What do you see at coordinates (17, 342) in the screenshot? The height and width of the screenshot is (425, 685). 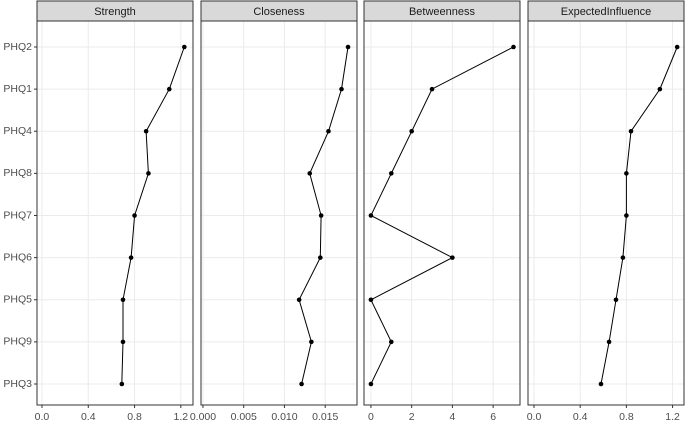 I see `y-tick-label: PHQ9` at bounding box center [17, 342].